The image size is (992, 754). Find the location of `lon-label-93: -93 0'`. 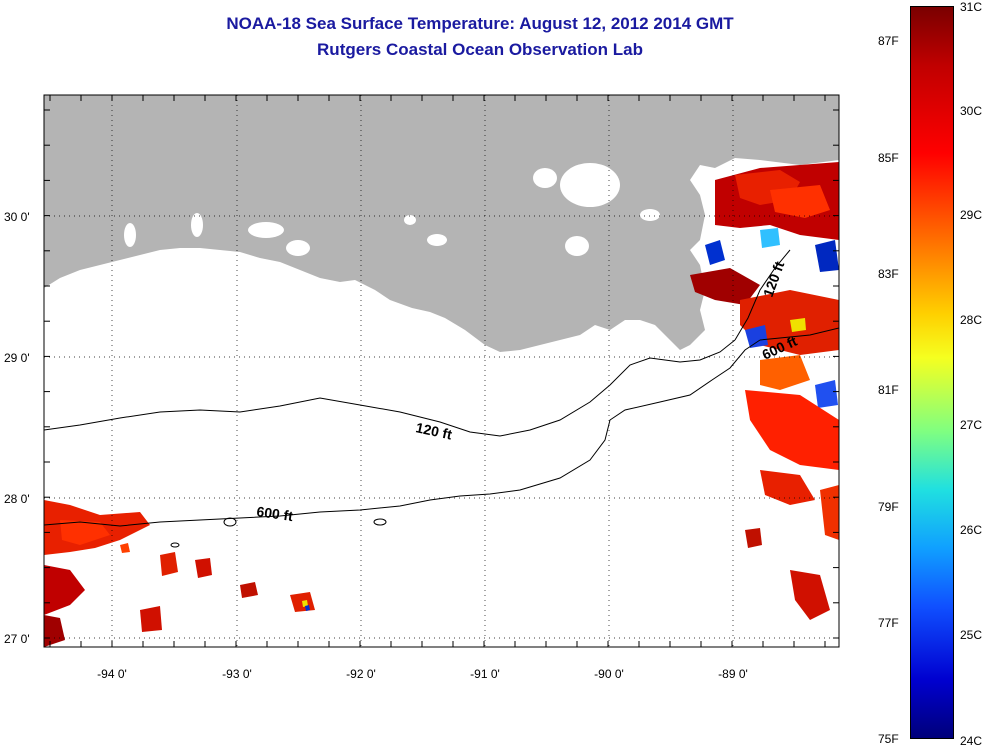

lon-label-93: -93 0' is located at coordinates (237, 674).